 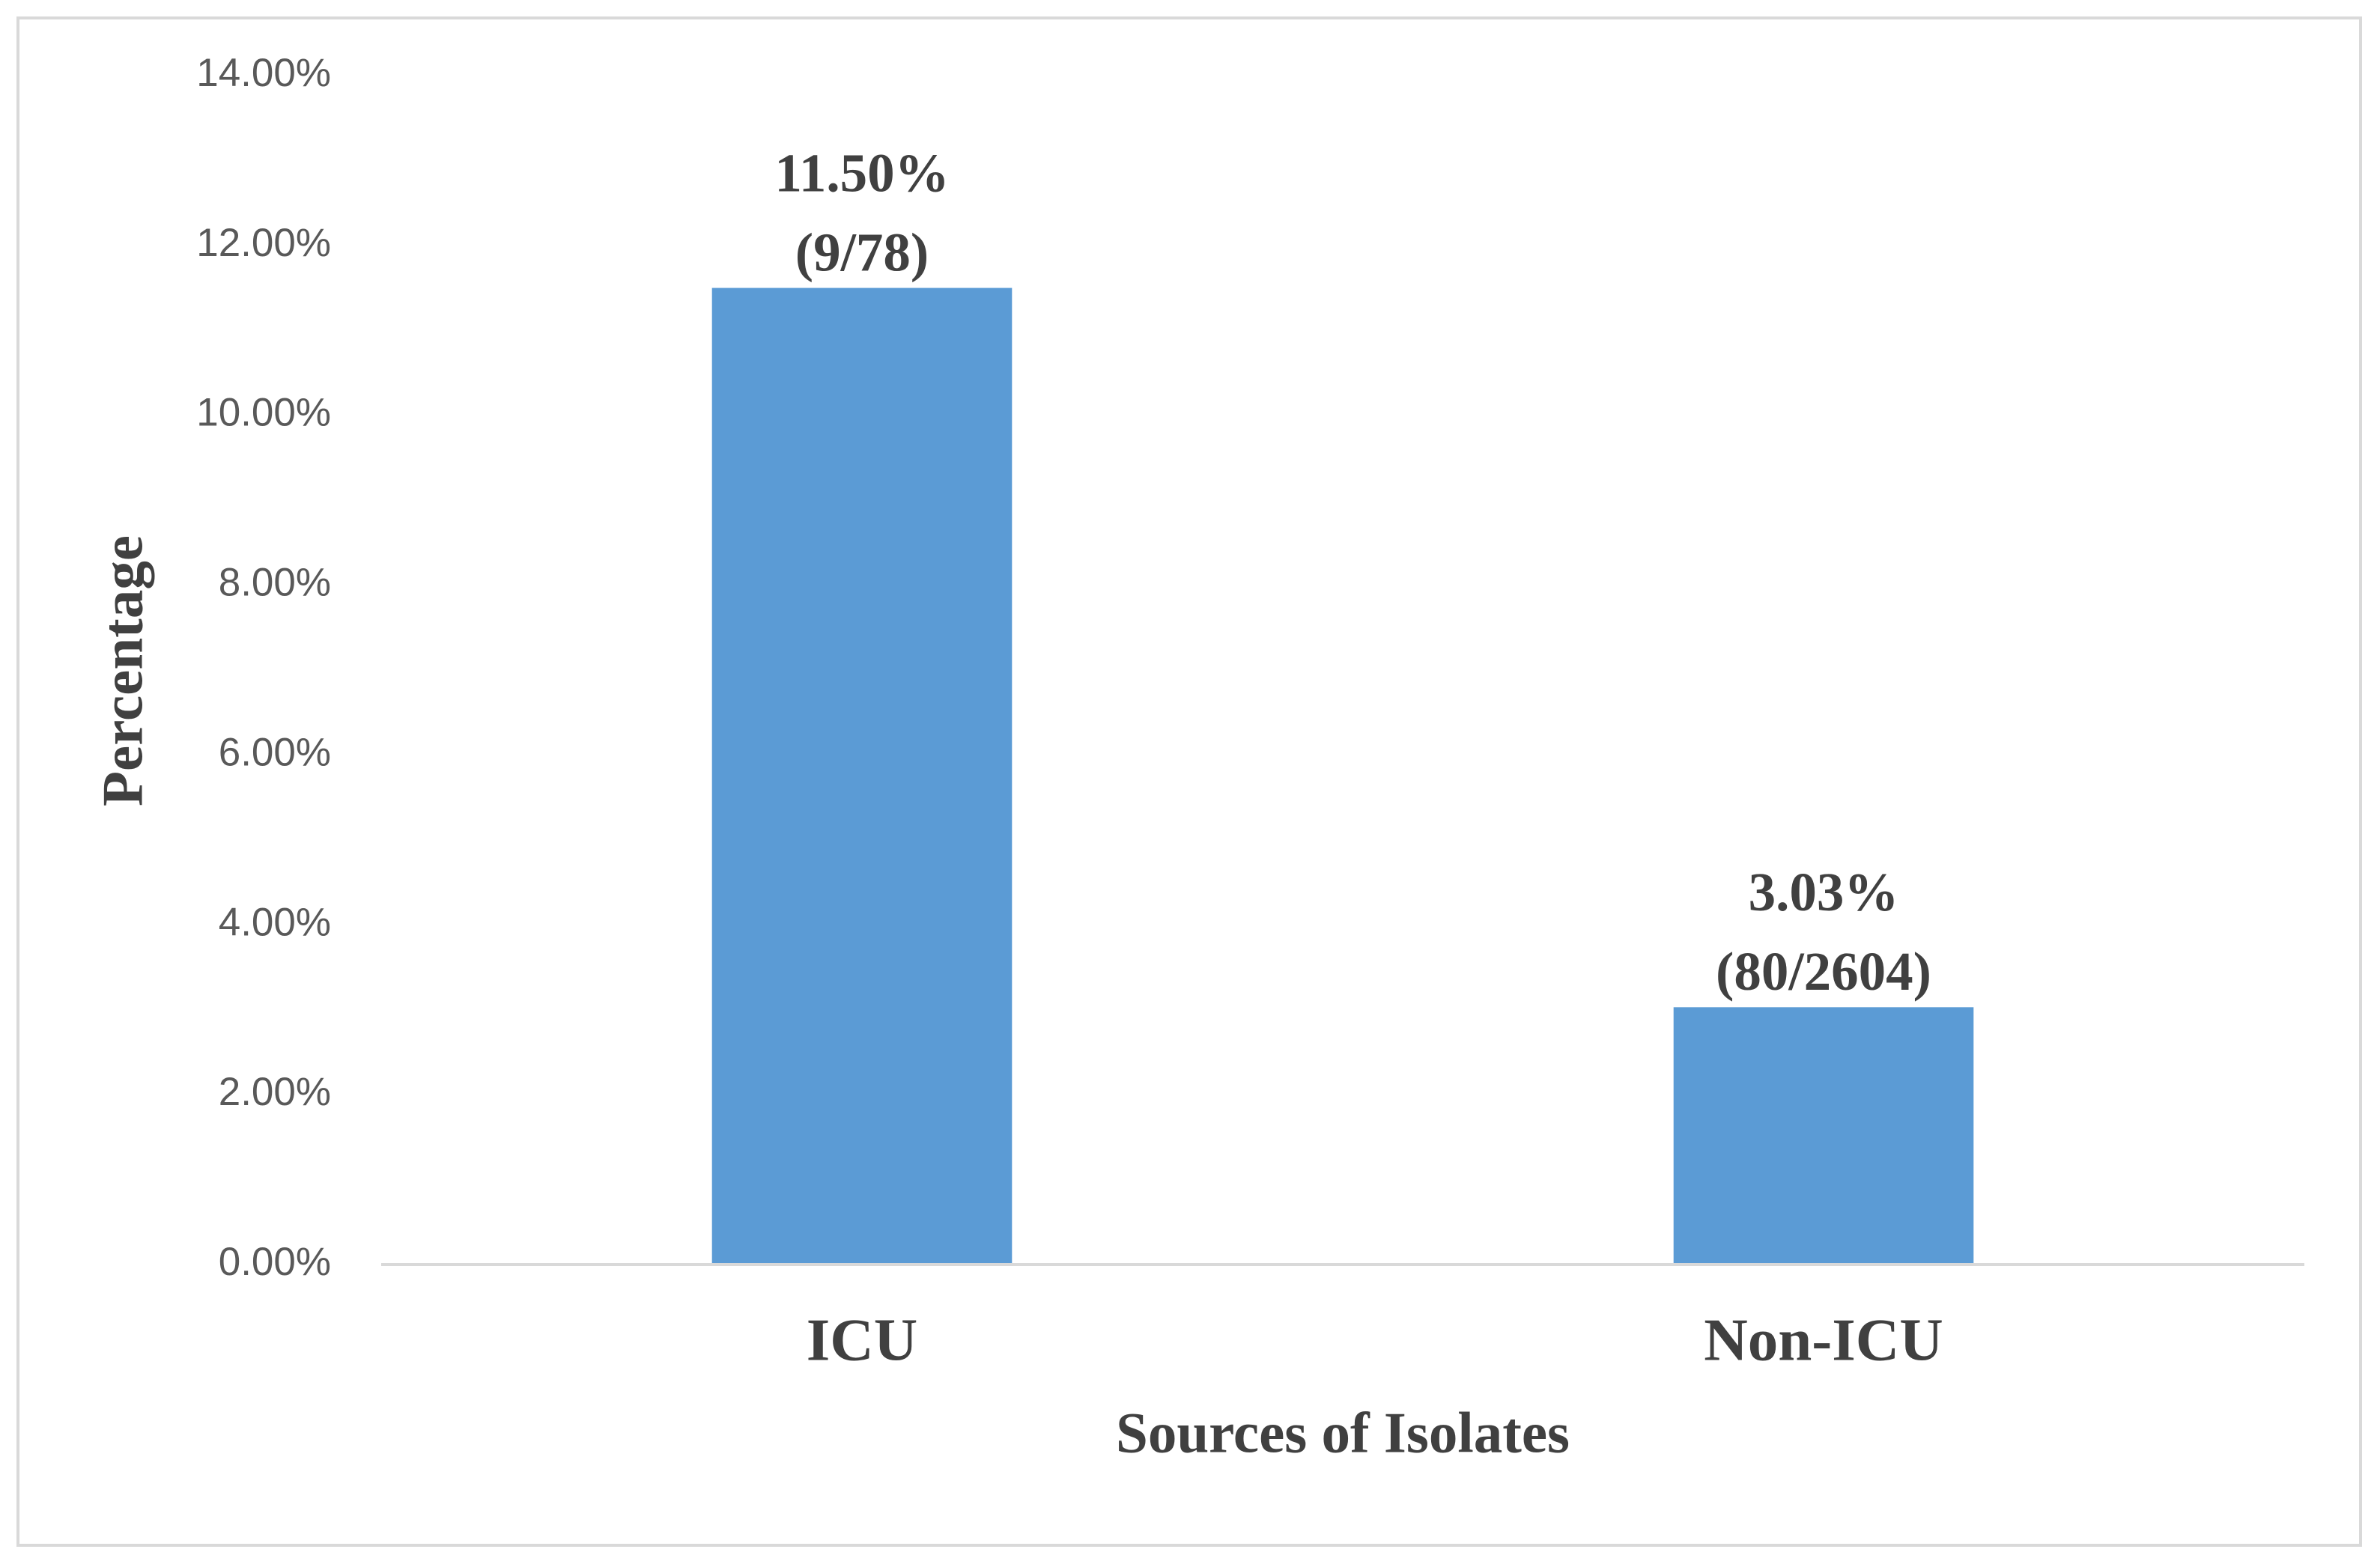 I want to click on y-tick-label: 14.00%, so click(x=263, y=73).